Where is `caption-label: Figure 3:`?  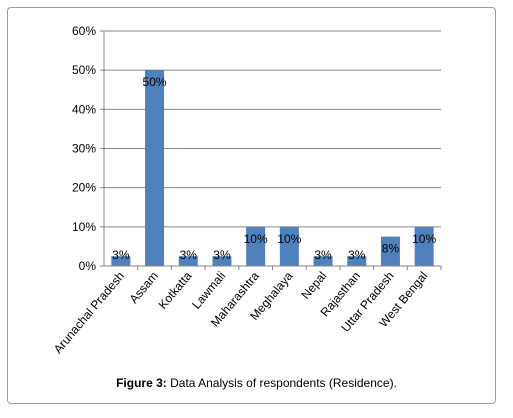
caption-label: Figure 3: is located at coordinates (141, 383).